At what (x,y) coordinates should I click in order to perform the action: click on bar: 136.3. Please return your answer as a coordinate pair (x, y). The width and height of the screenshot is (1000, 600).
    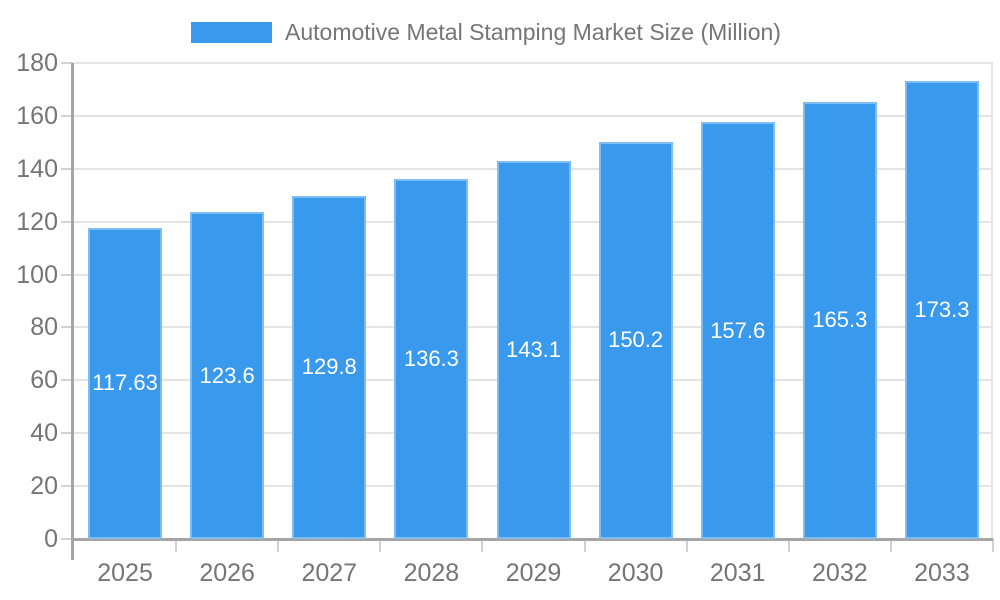
    Looking at the image, I should click on (431, 358).